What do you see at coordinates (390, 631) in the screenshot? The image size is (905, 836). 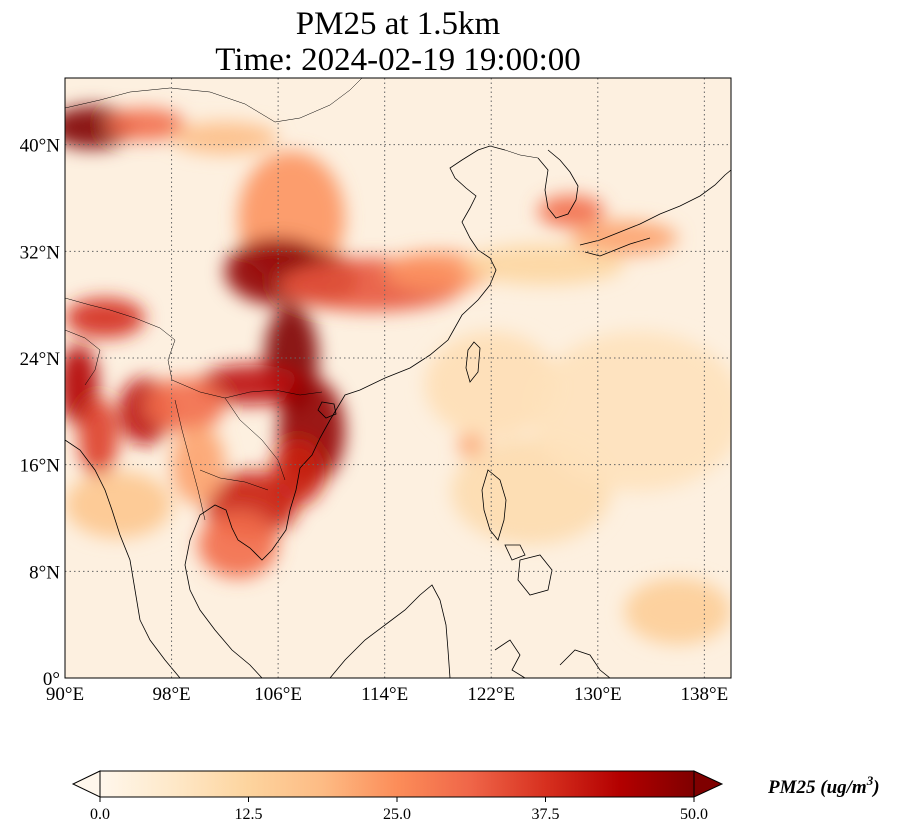 I see `borneo-coastline` at bounding box center [390, 631].